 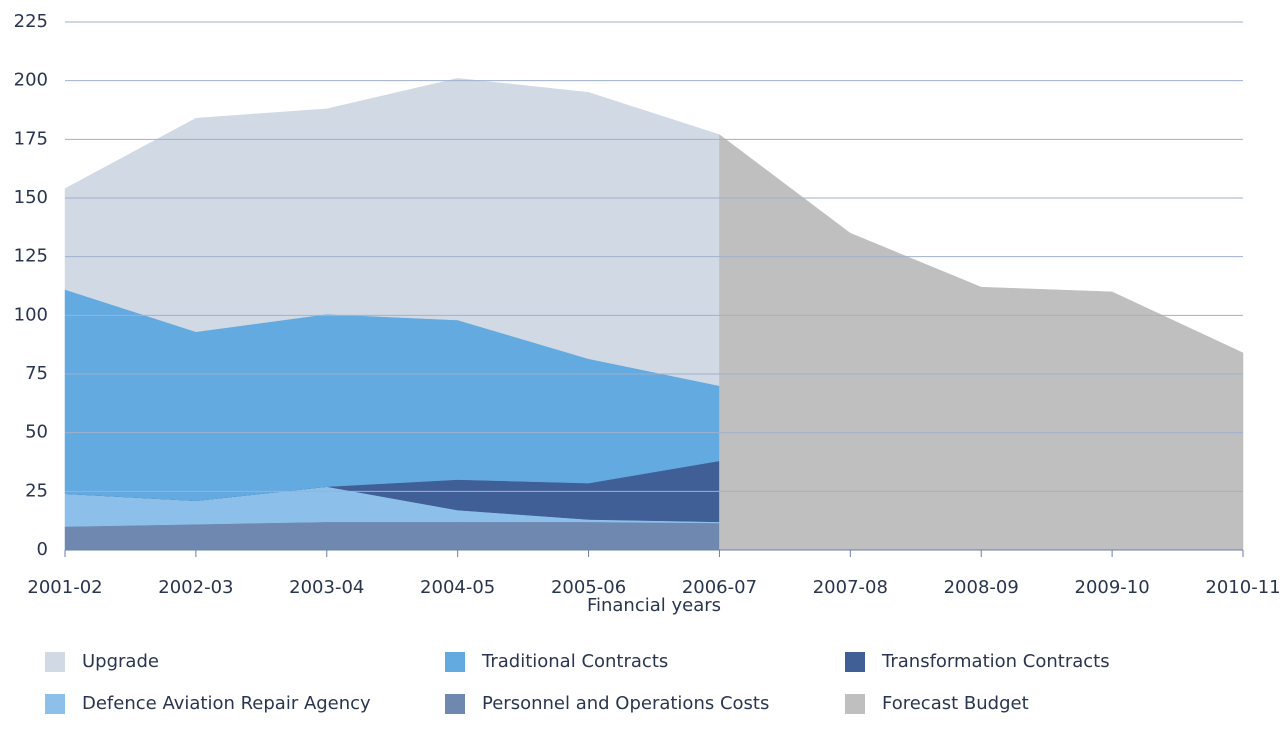 What do you see at coordinates (36, 432) in the screenshot?
I see `y-tick-label: 50` at bounding box center [36, 432].